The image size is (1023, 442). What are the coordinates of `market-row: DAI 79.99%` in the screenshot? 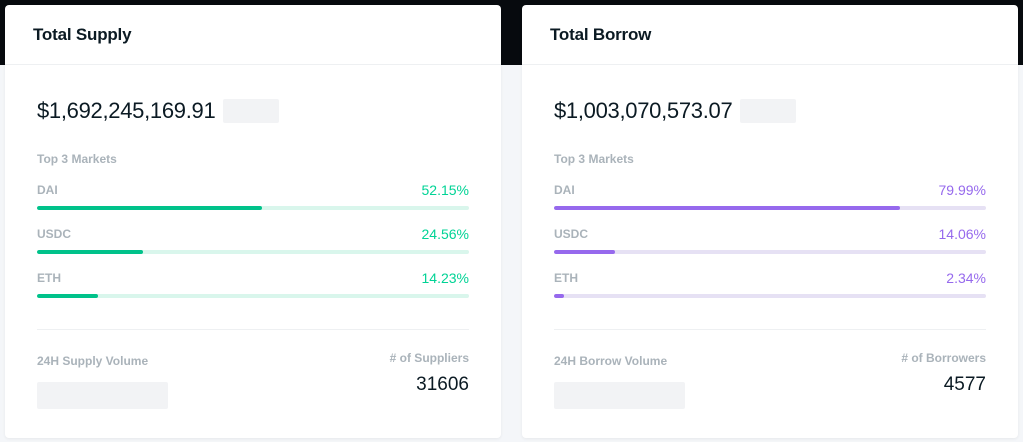 It's located at (770, 196).